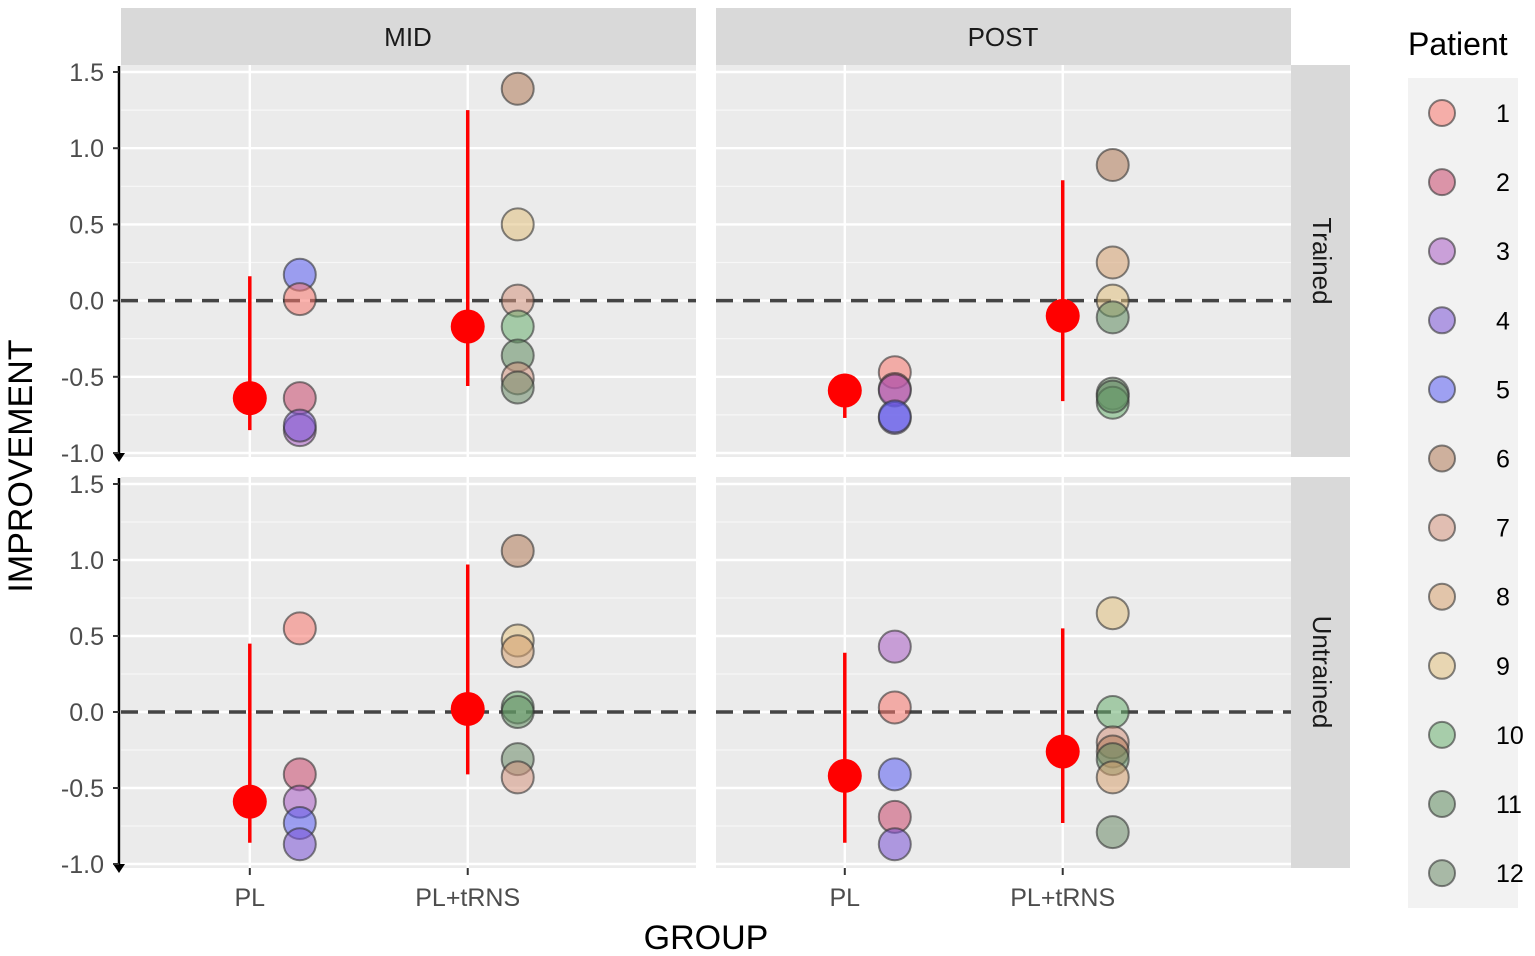  What do you see at coordinates (1469, 251) in the screenshot?
I see `legend-entry: 3` at bounding box center [1469, 251].